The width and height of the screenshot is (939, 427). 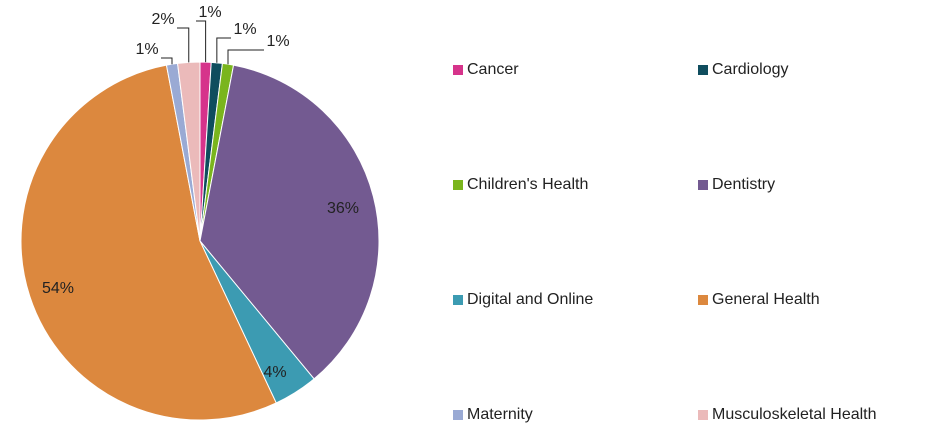 What do you see at coordinates (274, 372) in the screenshot?
I see `data-label: 4%` at bounding box center [274, 372].